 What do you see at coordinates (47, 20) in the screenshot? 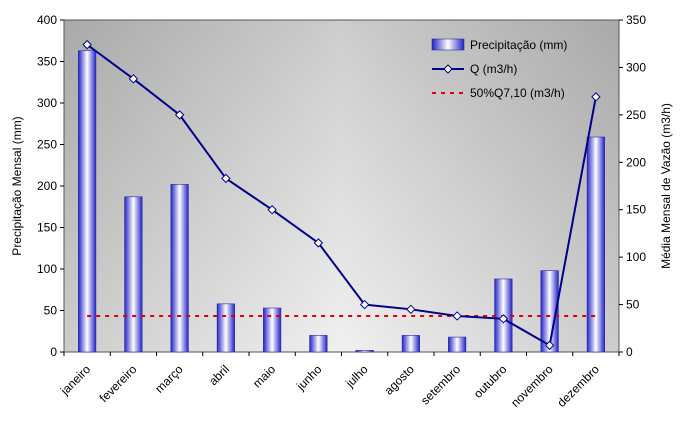
I see `y-tick-label: 400` at bounding box center [47, 20].